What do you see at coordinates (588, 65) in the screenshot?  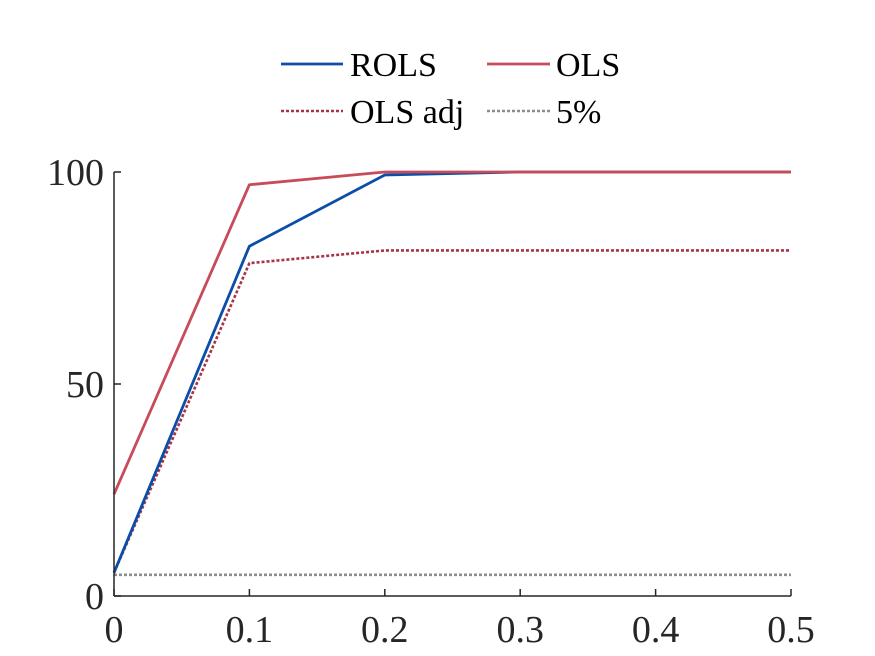 I see `legend-label: OLS` at bounding box center [588, 65].